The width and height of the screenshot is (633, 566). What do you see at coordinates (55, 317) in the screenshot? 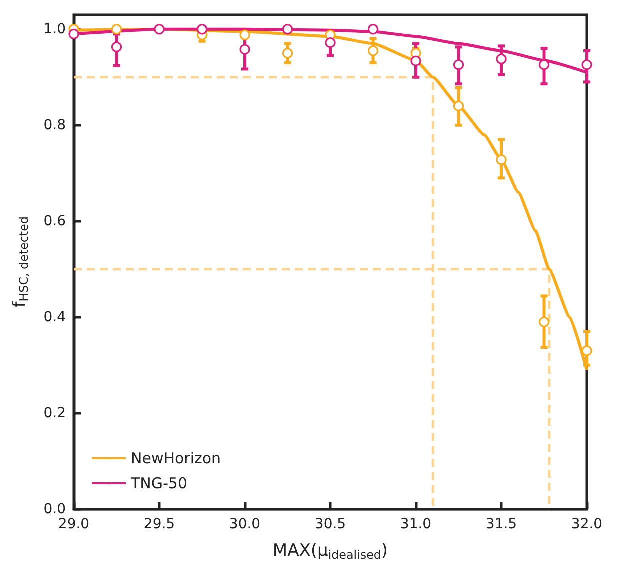
I see `y-tick-label: 0.4` at bounding box center [55, 317].